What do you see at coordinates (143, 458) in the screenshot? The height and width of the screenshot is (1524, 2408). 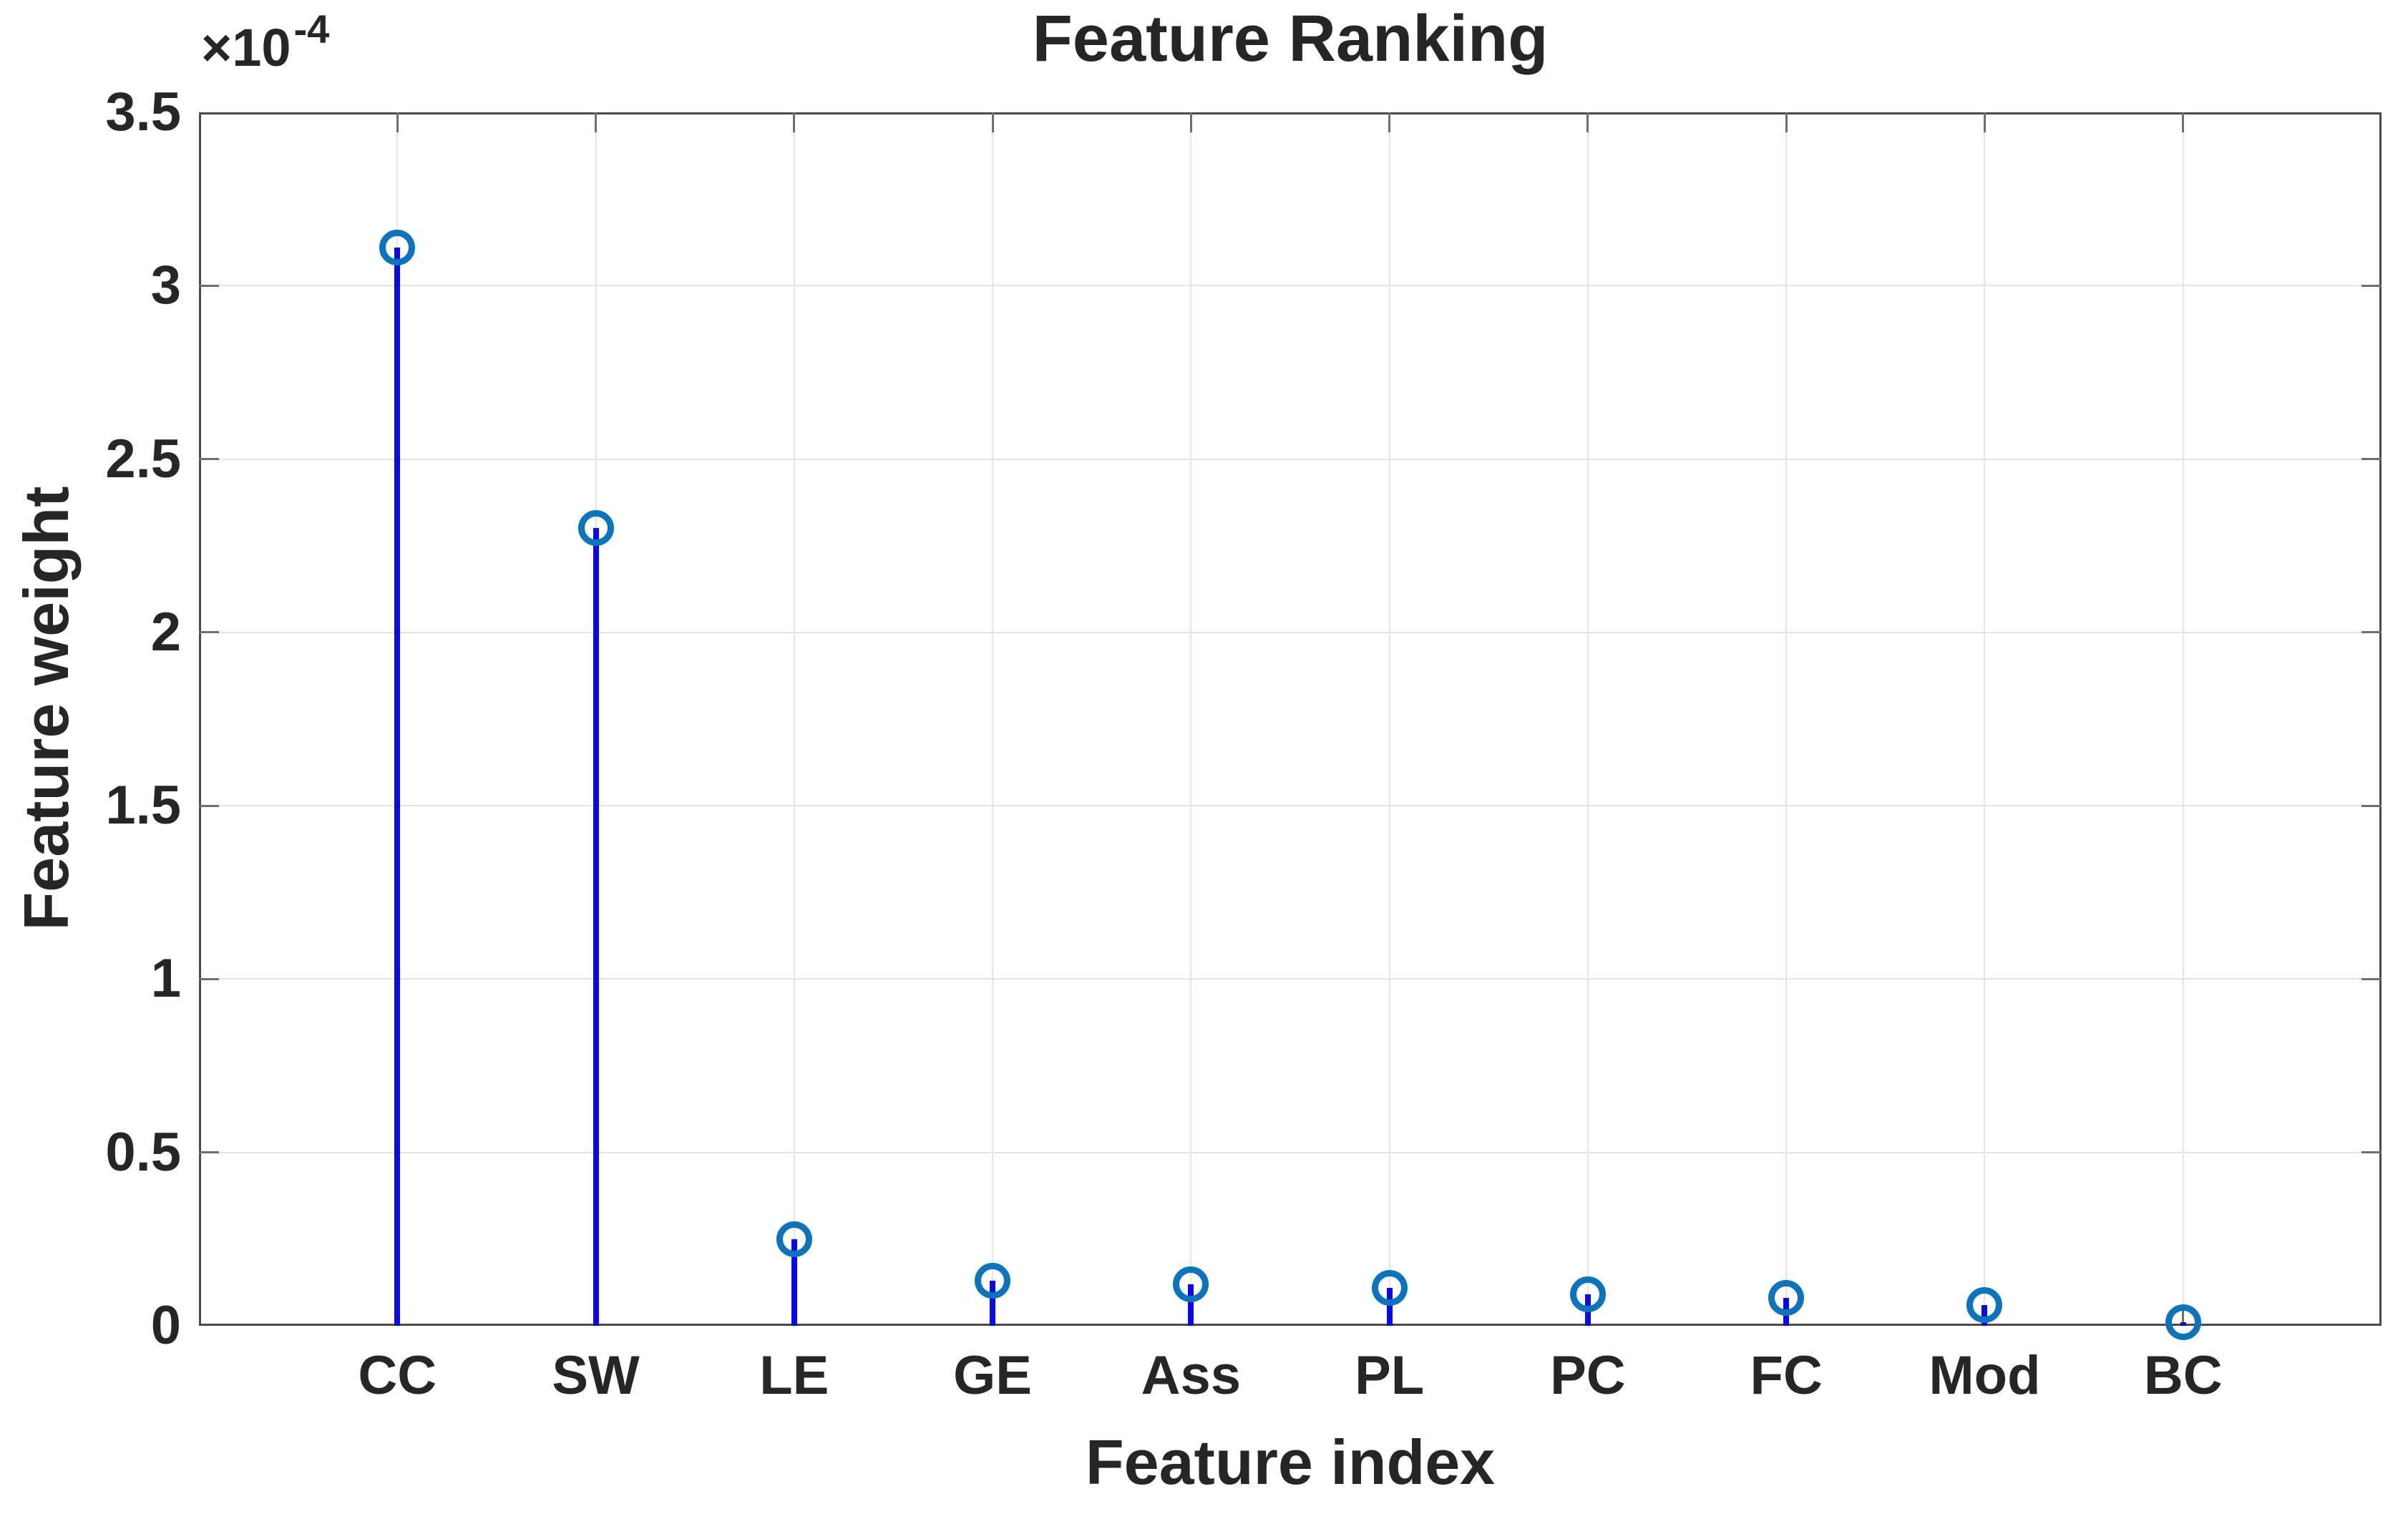 I see `y-tick-label: 2.5` at bounding box center [143, 458].